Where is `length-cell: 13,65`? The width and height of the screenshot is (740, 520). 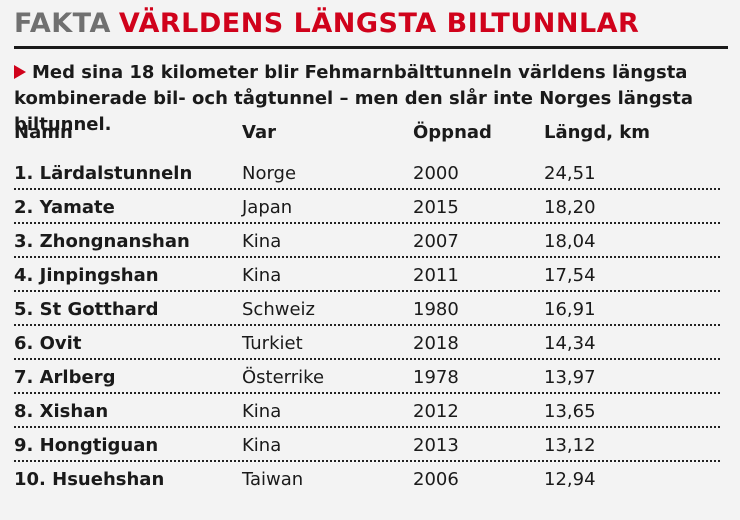
length-cell: 13,65 is located at coordinates (570, 411).